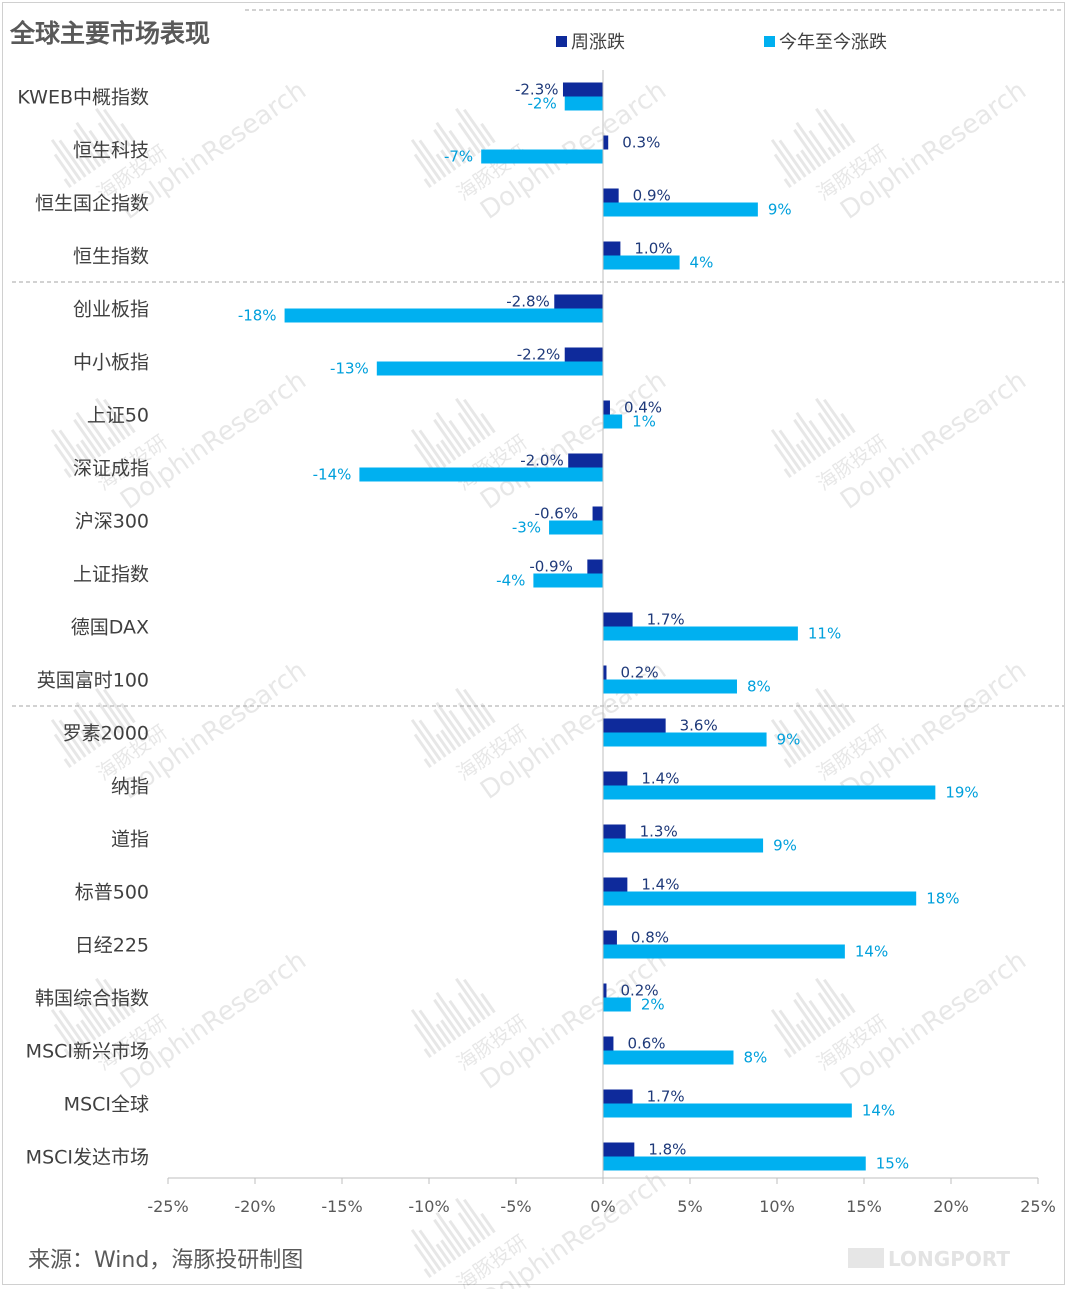 This screenshot has height=1289, width=1069. What do you see at coordinates (659, 832) in the screenshot?
I see `data-label-weekly: 1.3%` at bounding box center [659, 832].